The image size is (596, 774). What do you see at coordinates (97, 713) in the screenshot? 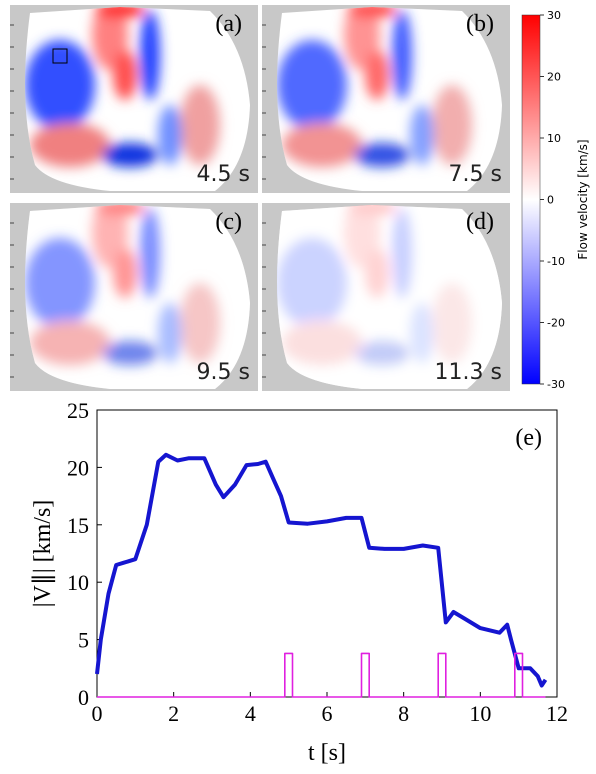
I see `x-tick-label: 0` at bounding box center [97, 713].